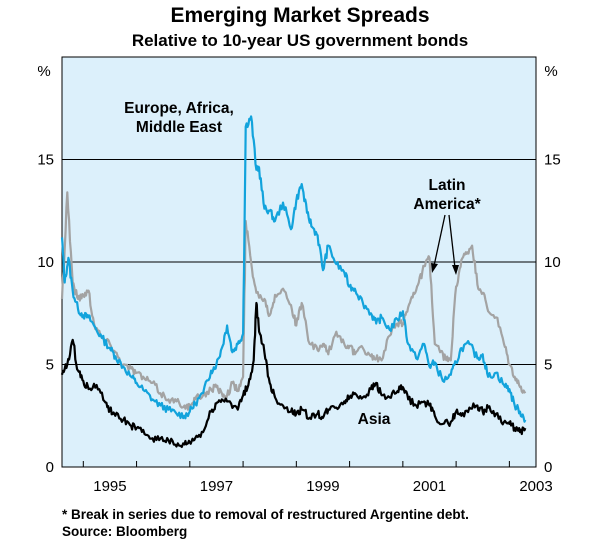 The height and width of the screenshot is (551, 600). Describe the element at coordinates (552, 262) in the screenshot. I see `y-tick-right: 10` at that location.